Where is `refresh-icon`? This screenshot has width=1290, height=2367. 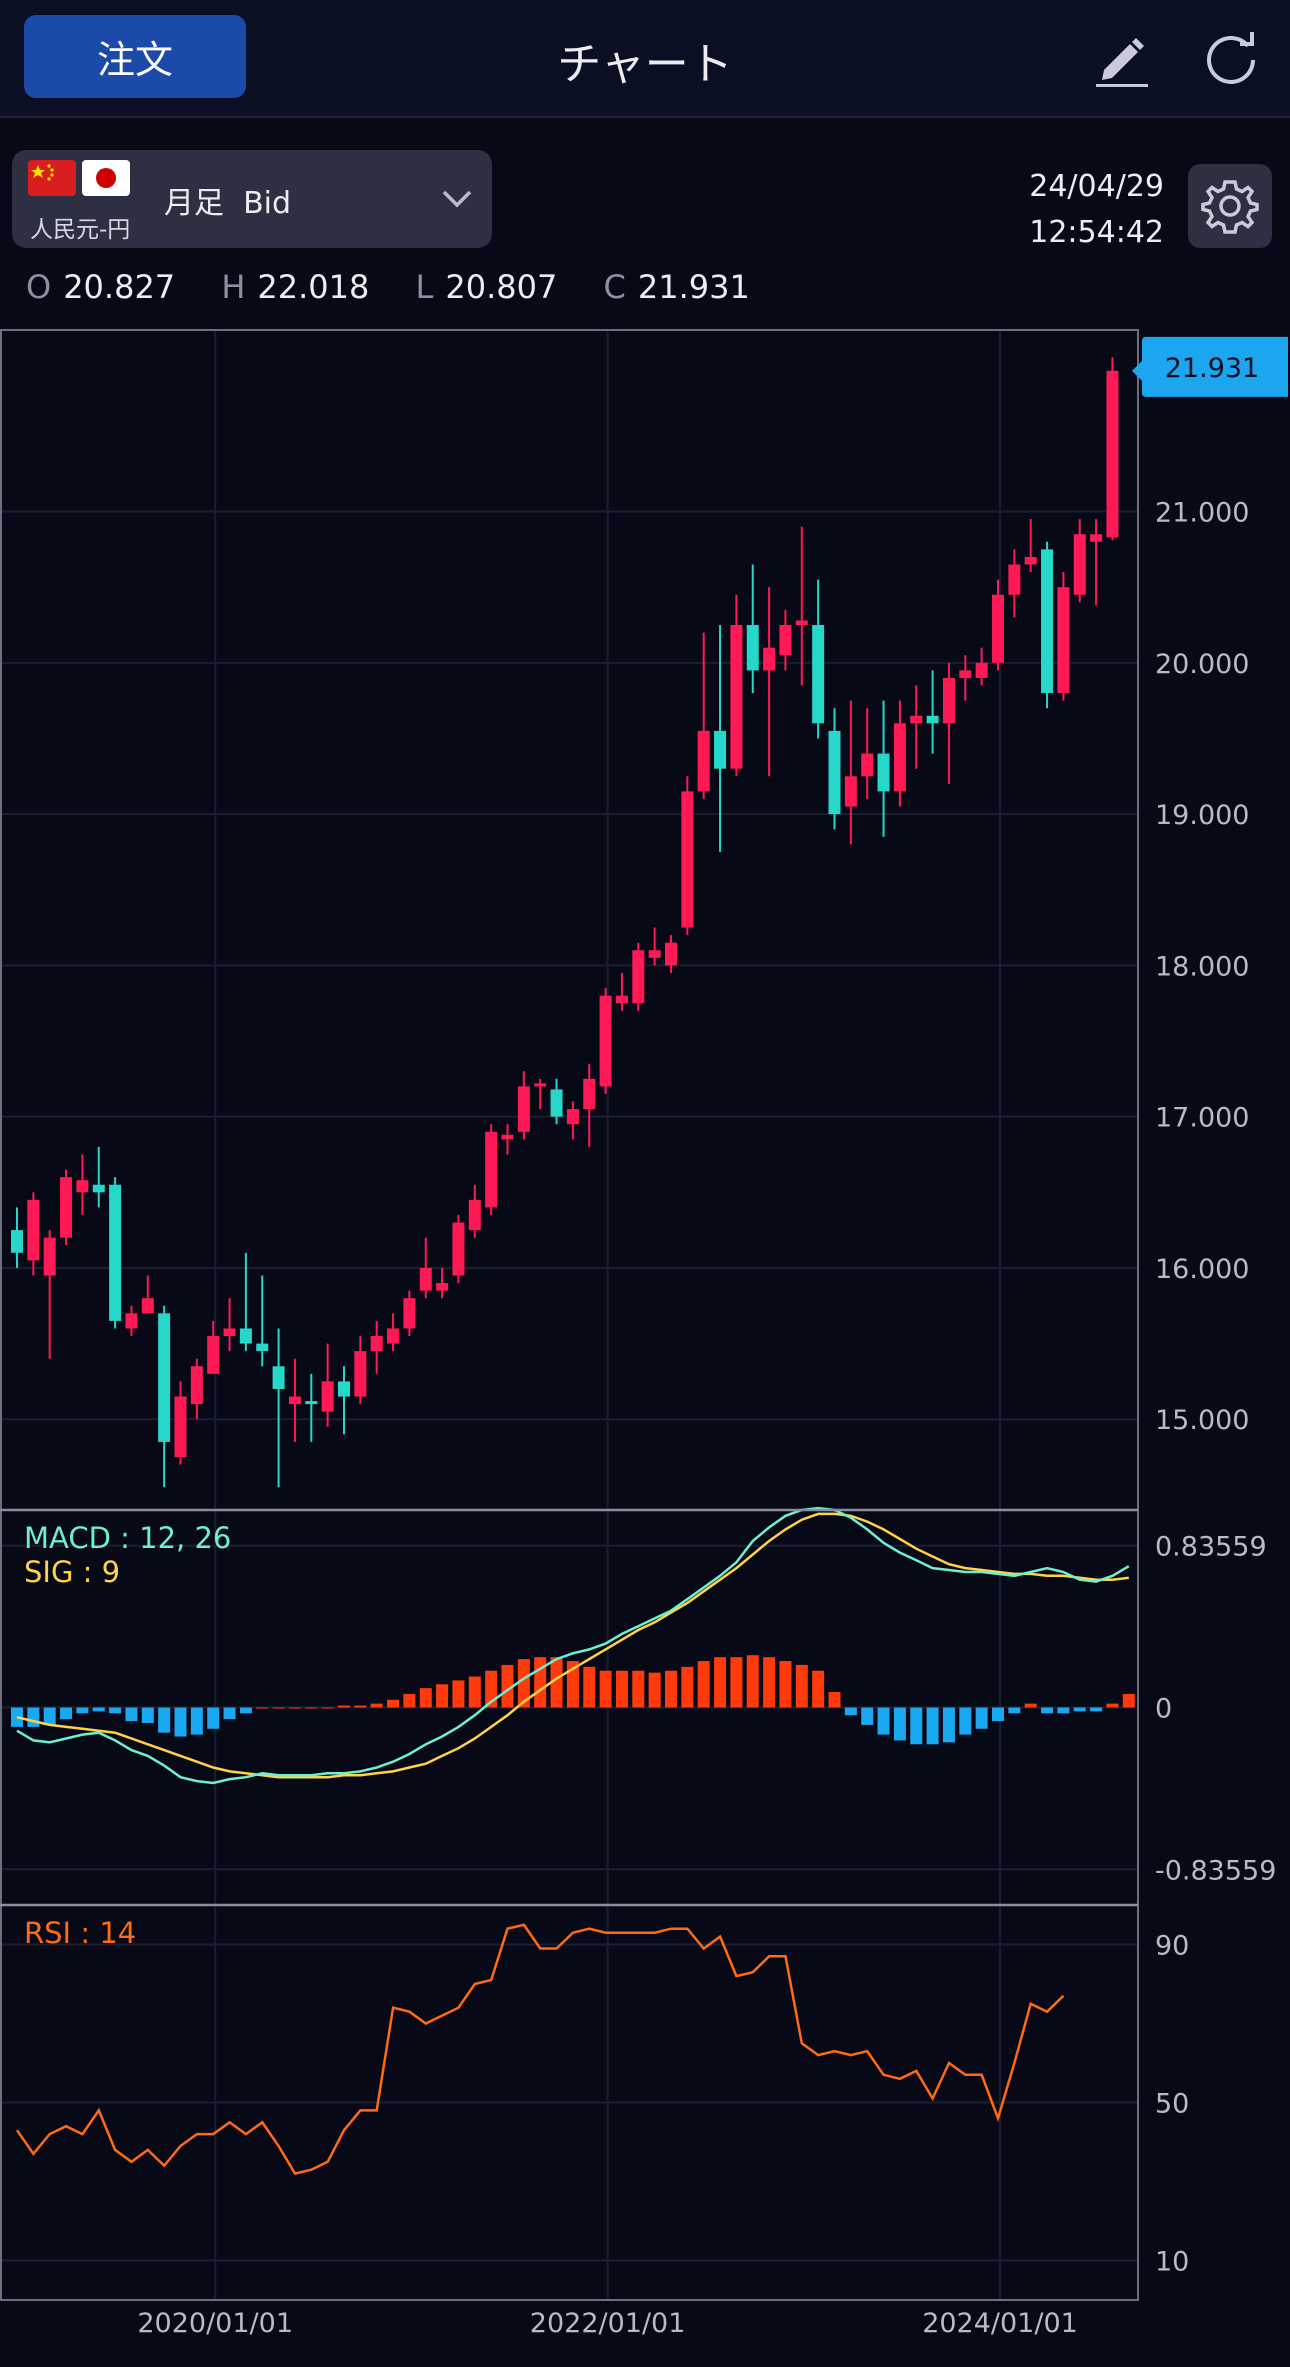
refresh-icon is located at coordinates (1231, 59).